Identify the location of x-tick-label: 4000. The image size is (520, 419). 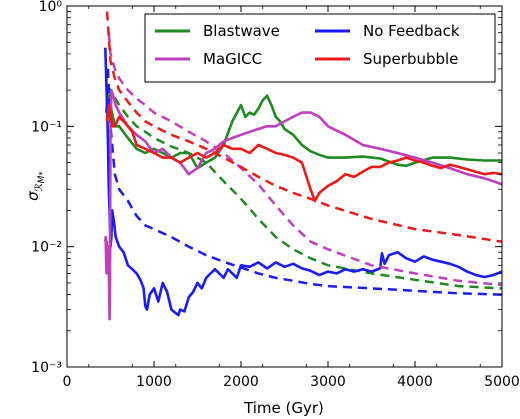
(415, 382).